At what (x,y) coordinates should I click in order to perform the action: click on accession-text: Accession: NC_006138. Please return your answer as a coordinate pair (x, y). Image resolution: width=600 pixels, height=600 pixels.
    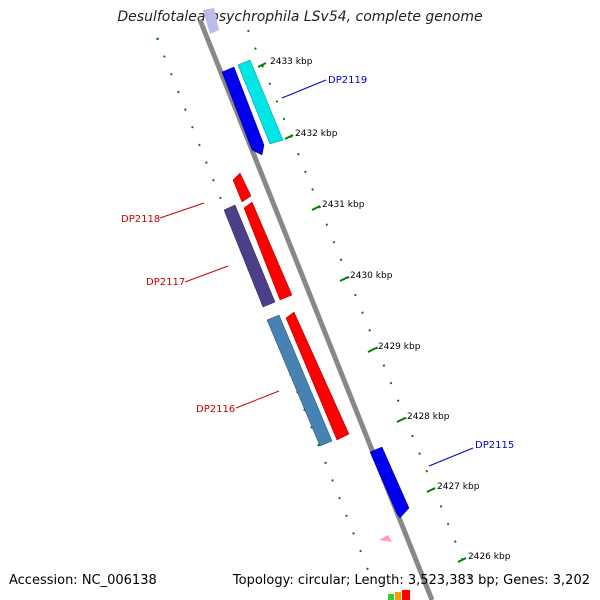
    Looking at the image, I should click on (83, 580).